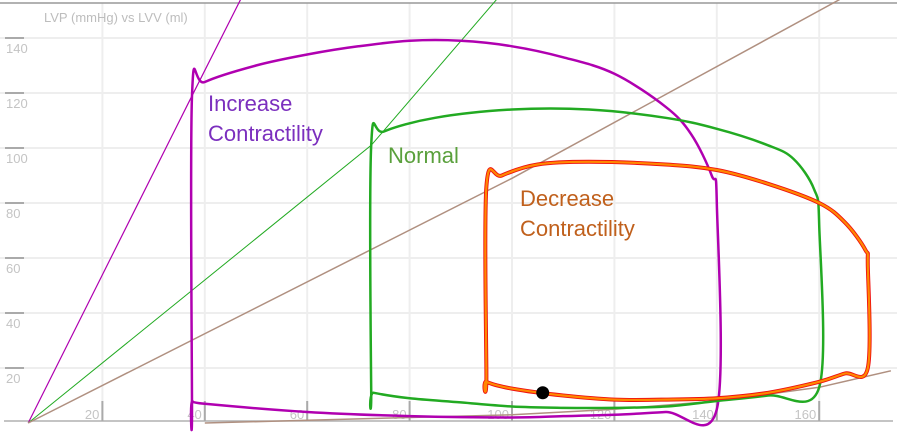 The image size is (897, 442). What do you see at coordinates (92, 414) in the screenshot?
I see `x-tick-label: 20` at bounding box center [92, 414].